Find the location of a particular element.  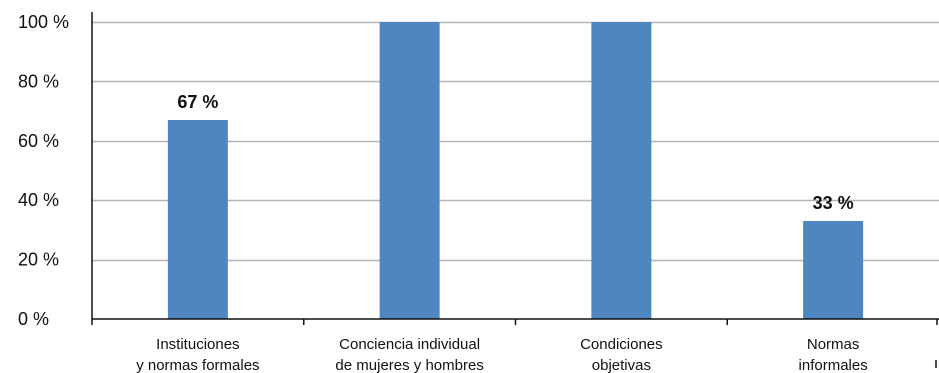

y-tick-label: 80 % is located at coordinates (38, 81).